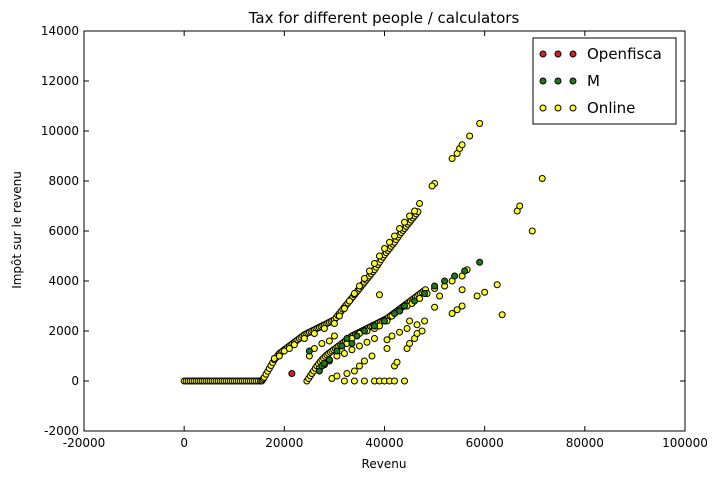 This screenshot has width=719, height=481. Describe the element at coordinates (485, 443) in the screenshot. I see `x-tick-label: 60000` at that location.